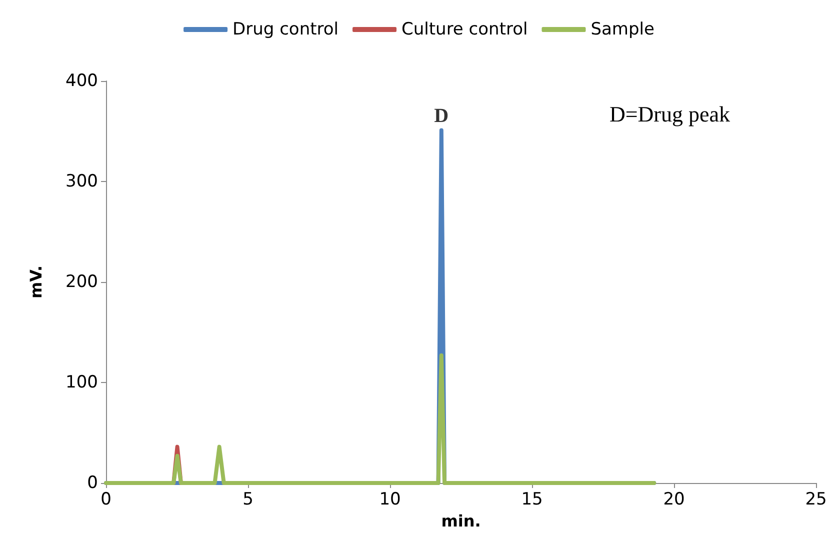 Image resolution: width=838 pixels, height=542 pixels. What do you see at coordinates (82, 81) in the screenshot?
I see `y-tick-label: 400` at bounding box center [82, 81].